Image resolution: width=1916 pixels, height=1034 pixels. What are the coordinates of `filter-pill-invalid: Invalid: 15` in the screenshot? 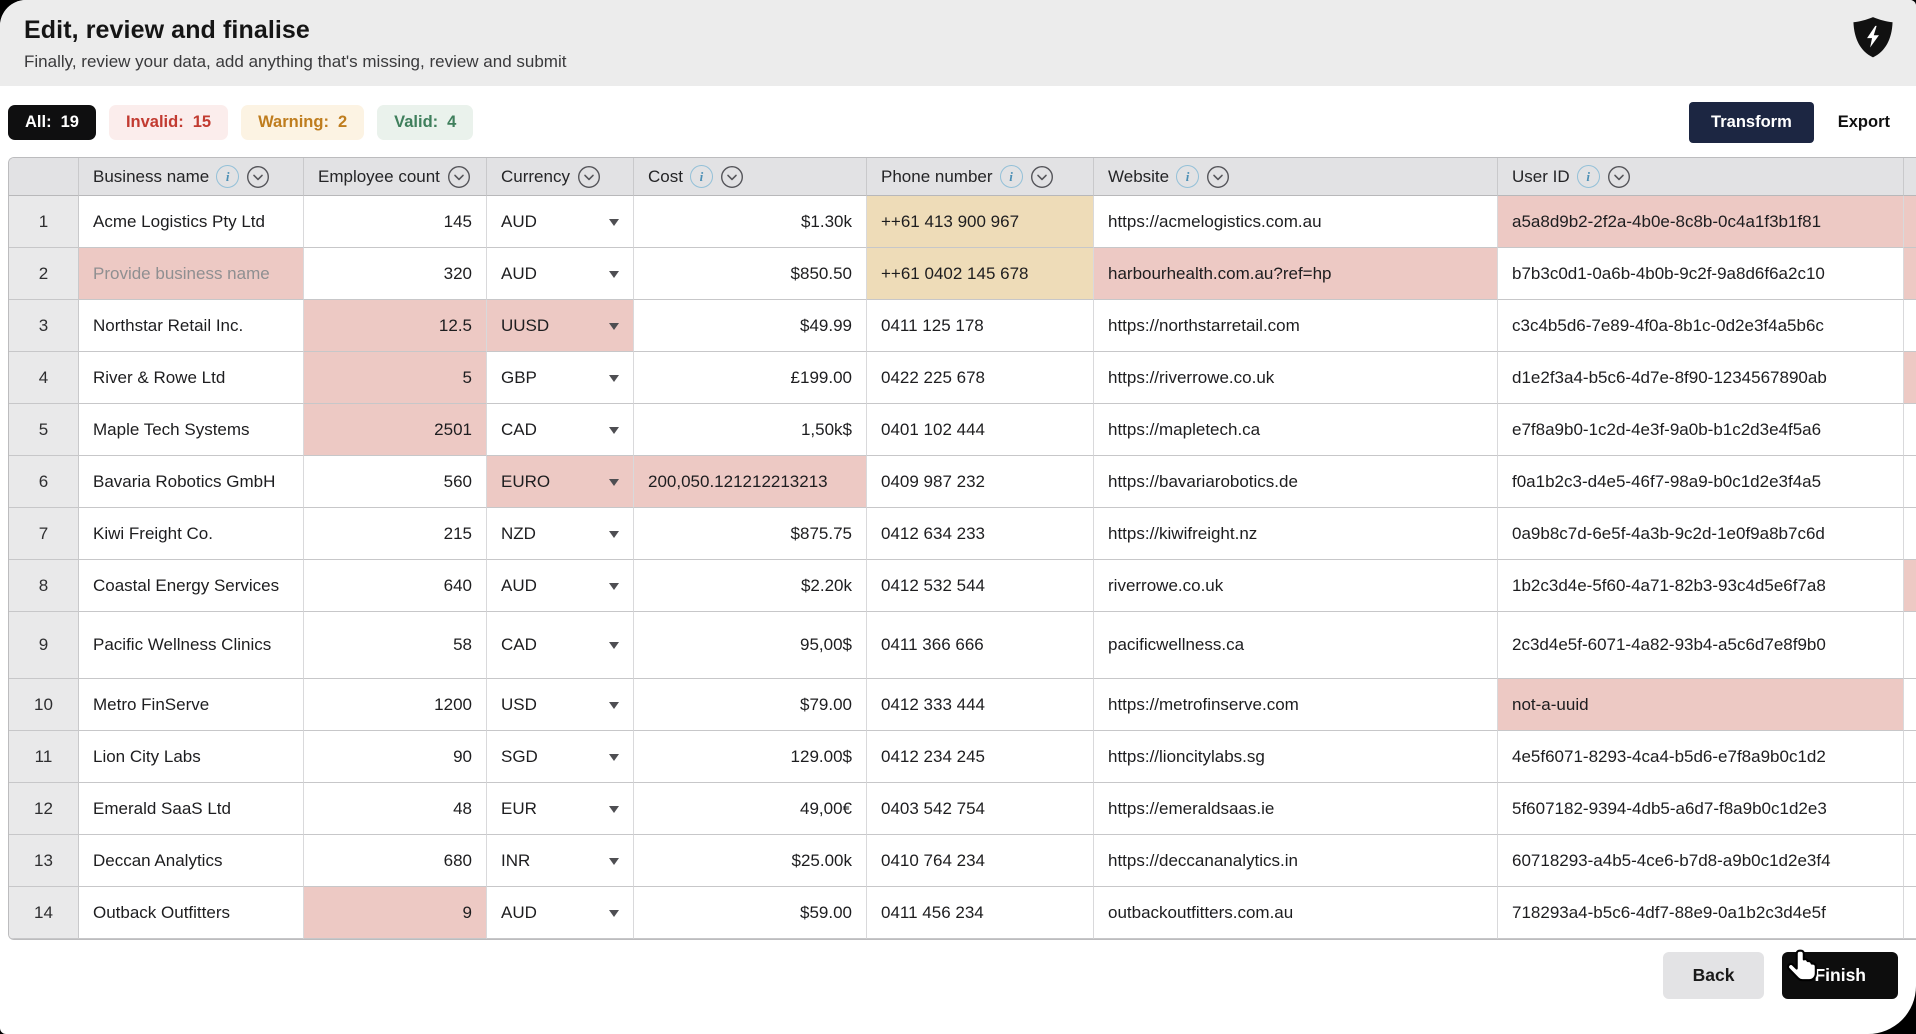 It's located at (168, 122).